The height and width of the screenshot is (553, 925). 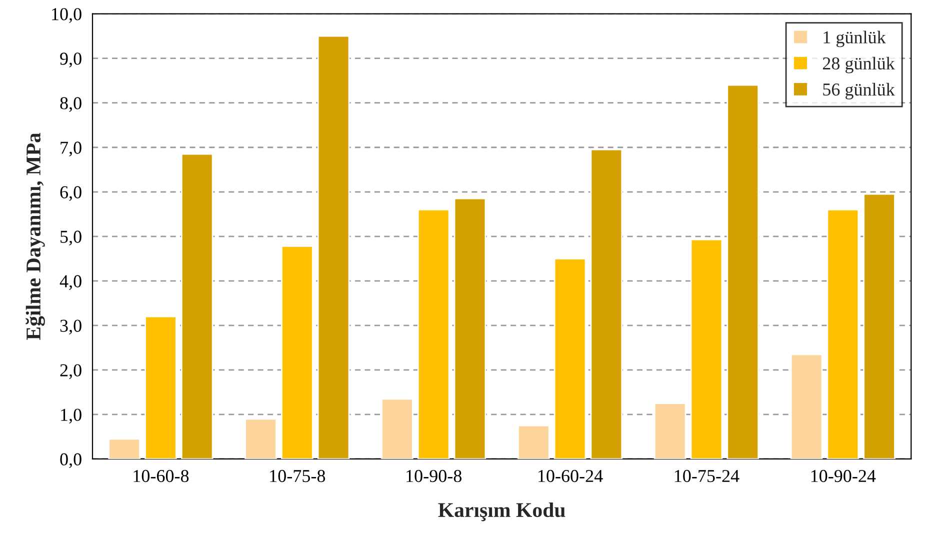 What do you see at coordinates (71, 193) in the screenshot?
I see `y-tick-label: 6,0` at bounding box center [71, 193].